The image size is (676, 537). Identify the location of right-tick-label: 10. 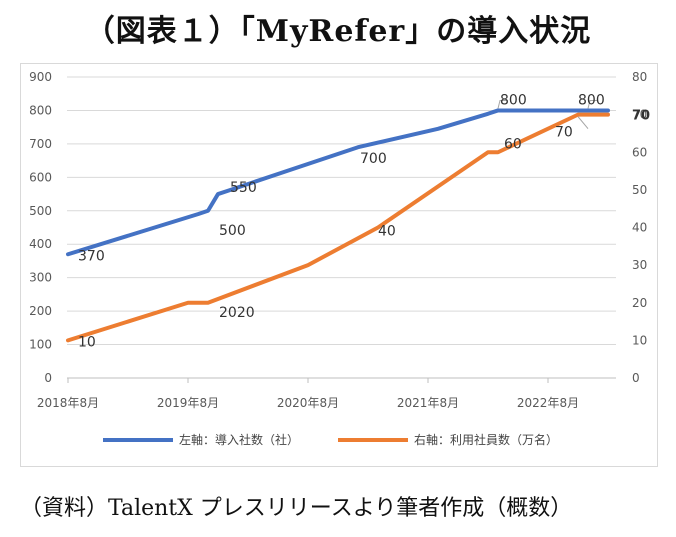
(639, 340).